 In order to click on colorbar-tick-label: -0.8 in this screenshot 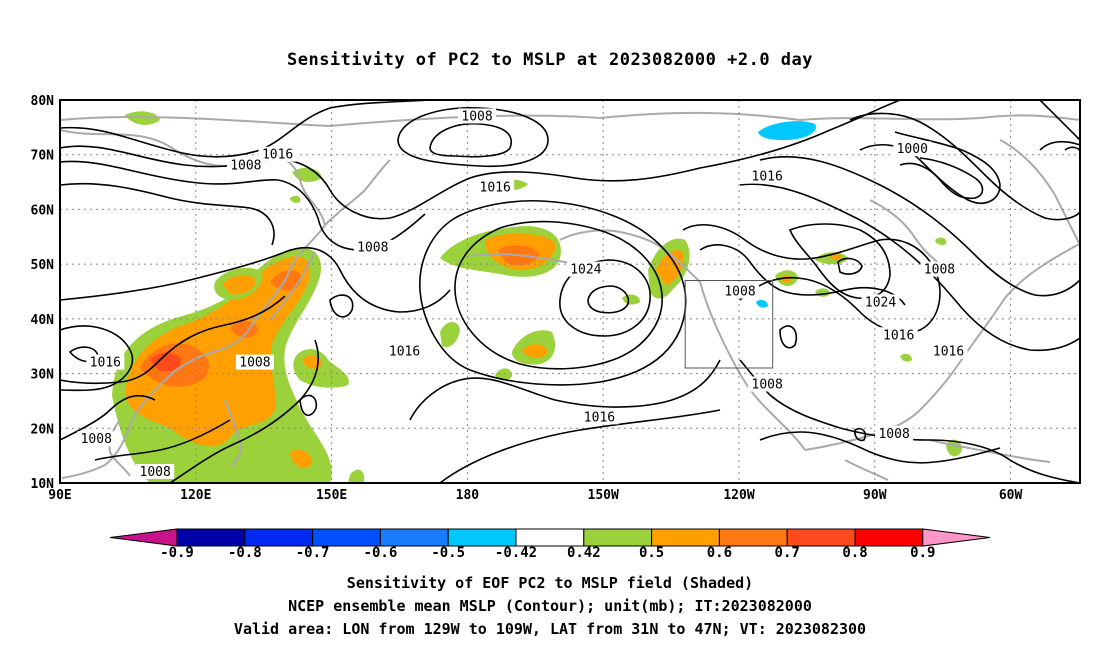, I will do `click(245, 553)`.